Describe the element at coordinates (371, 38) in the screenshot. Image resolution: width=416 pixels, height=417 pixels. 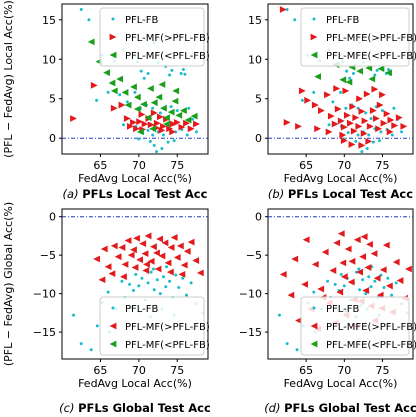
I see `legend-label: PFL-MFE(>PFL-FB)` at that location.